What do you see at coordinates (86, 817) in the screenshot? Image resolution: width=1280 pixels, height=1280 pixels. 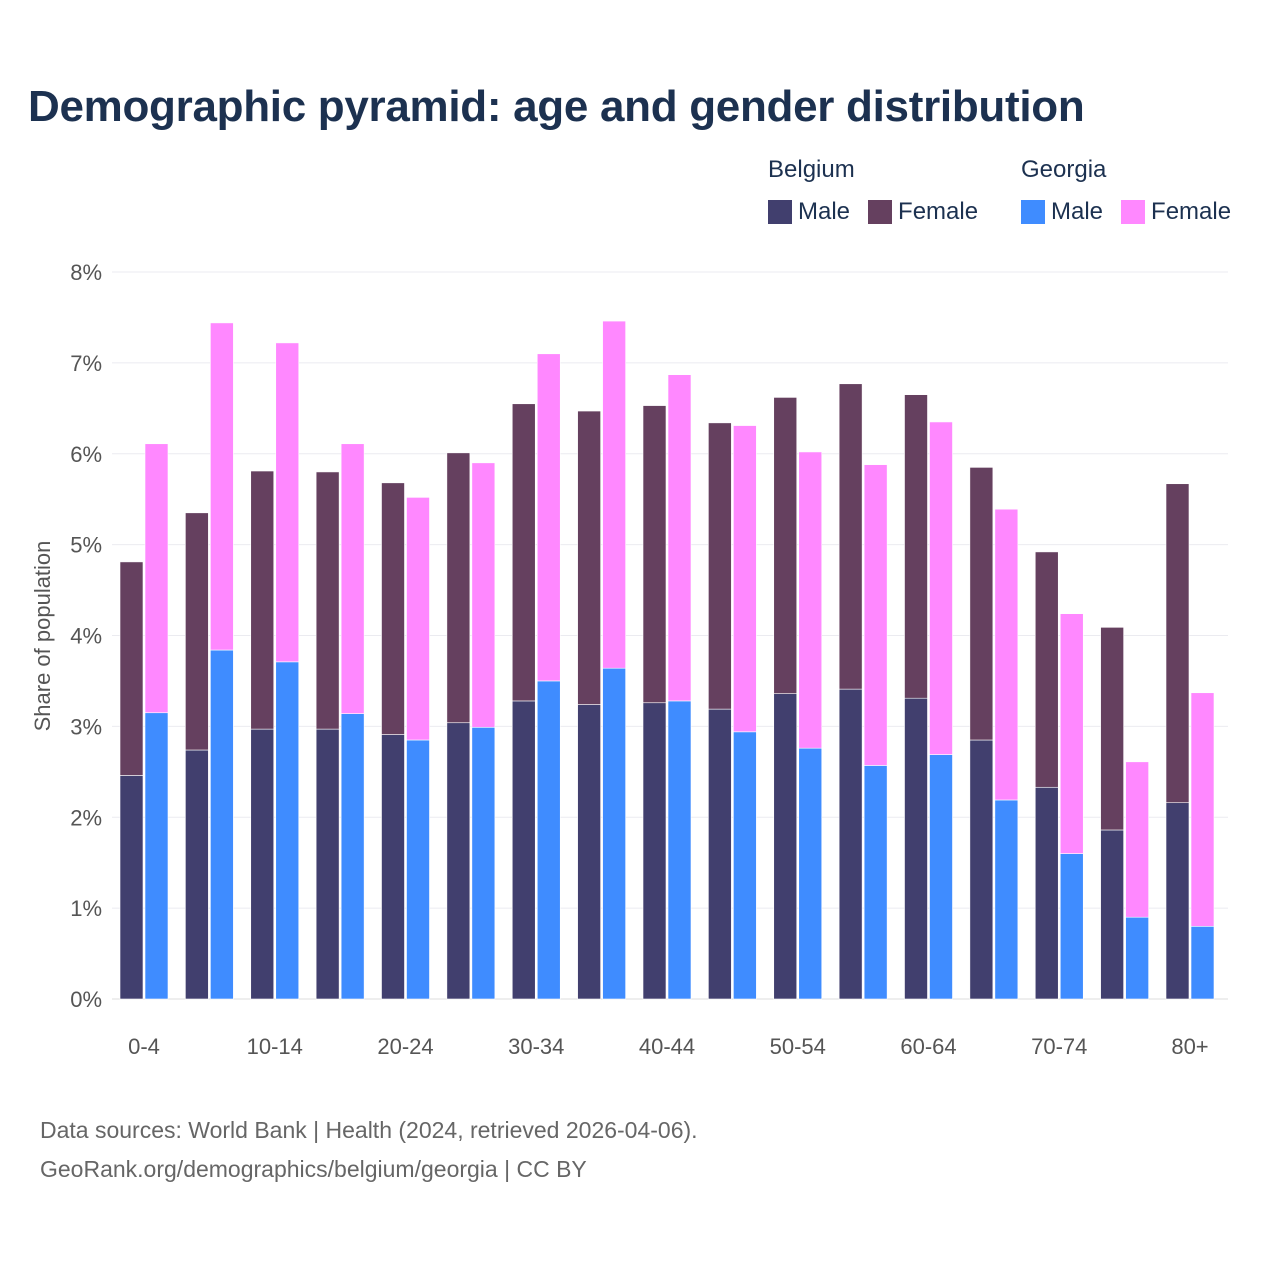 I see `y-tick-label: 2%` at bounding box center [86, 817].